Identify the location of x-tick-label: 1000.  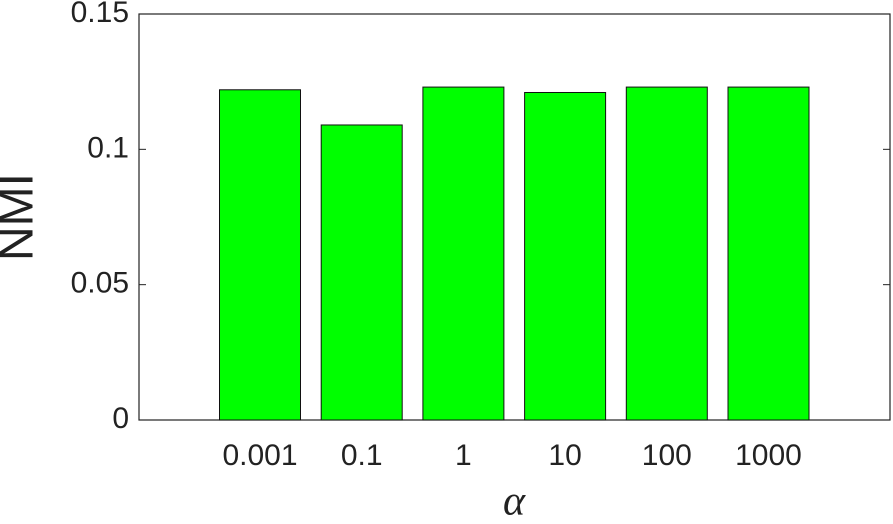
(768, 455).